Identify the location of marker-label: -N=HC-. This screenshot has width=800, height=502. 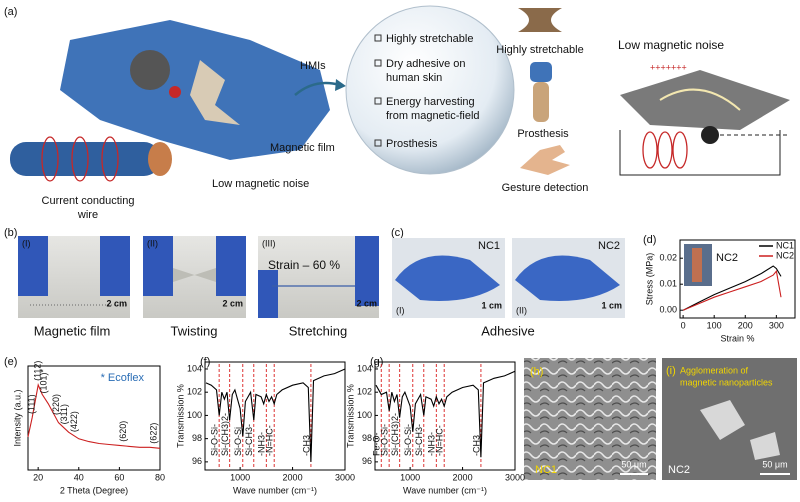
(440, 440).